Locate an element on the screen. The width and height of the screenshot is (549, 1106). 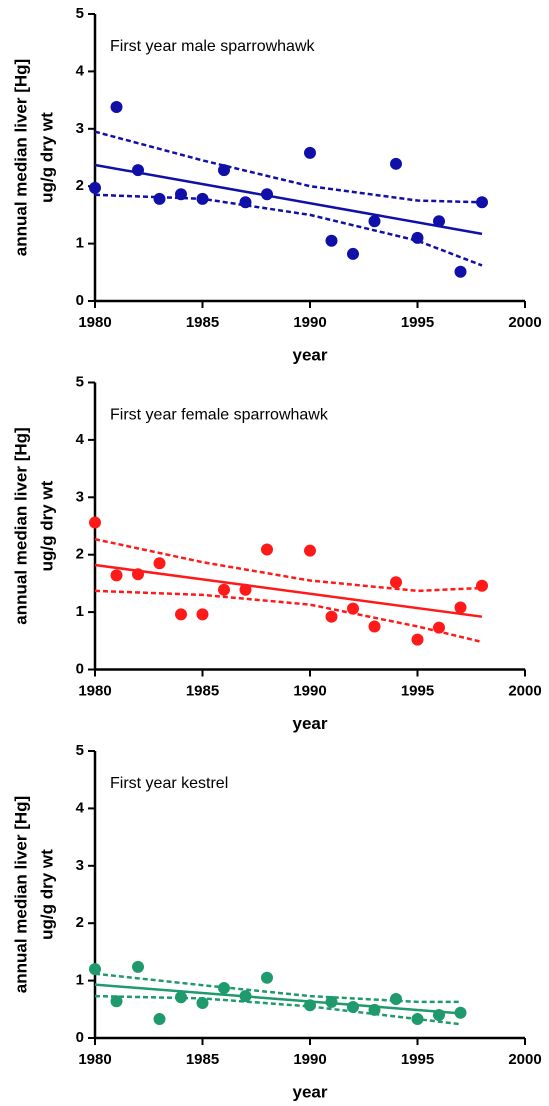
panel-title: First year female sparrowhawk is located at coordinates (219, 415).